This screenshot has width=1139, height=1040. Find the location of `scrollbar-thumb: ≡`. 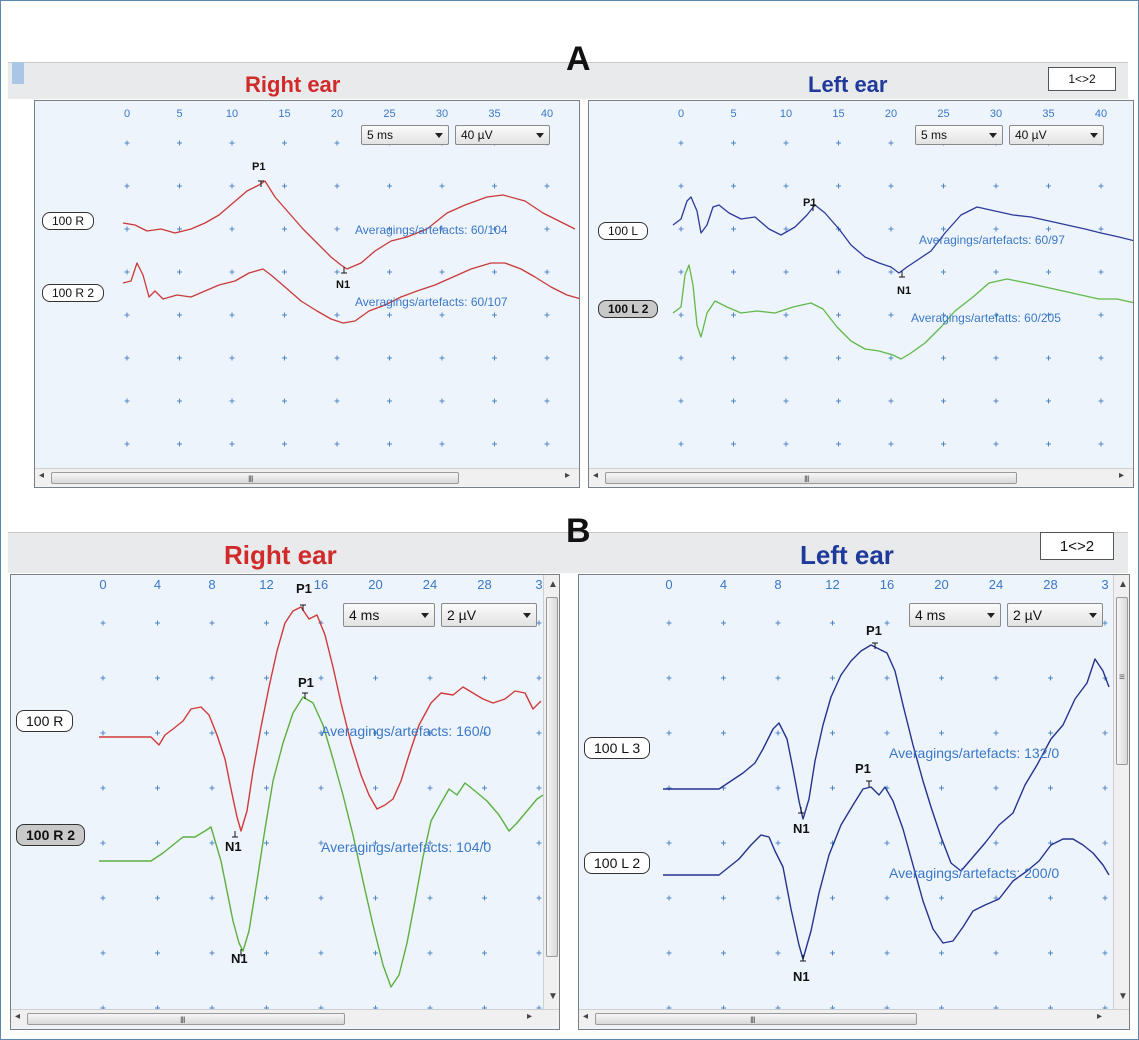

scrollbar-thumb: ≡ is located at coordinates (1122, 681).